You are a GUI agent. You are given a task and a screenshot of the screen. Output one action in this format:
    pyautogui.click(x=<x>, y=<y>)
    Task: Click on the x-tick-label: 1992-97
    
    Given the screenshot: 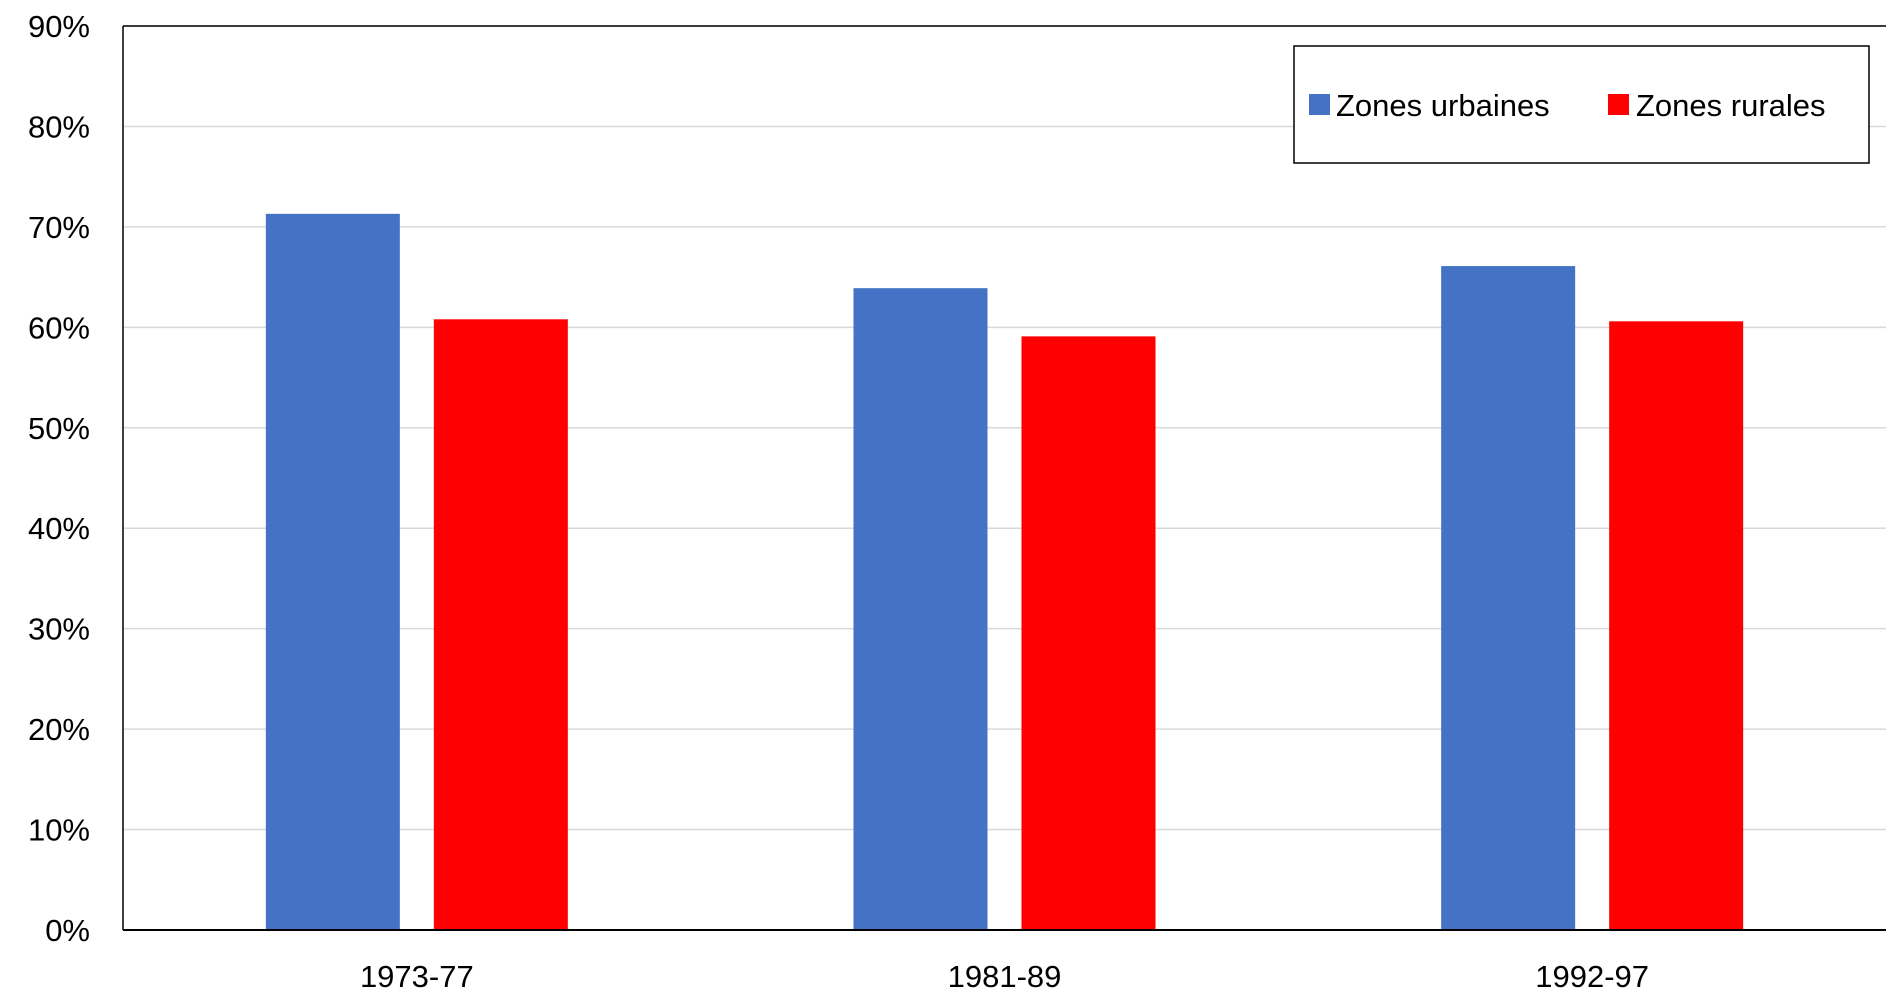 What is the action you would take?
    pyautogui.click(x=1592, y=975)
    